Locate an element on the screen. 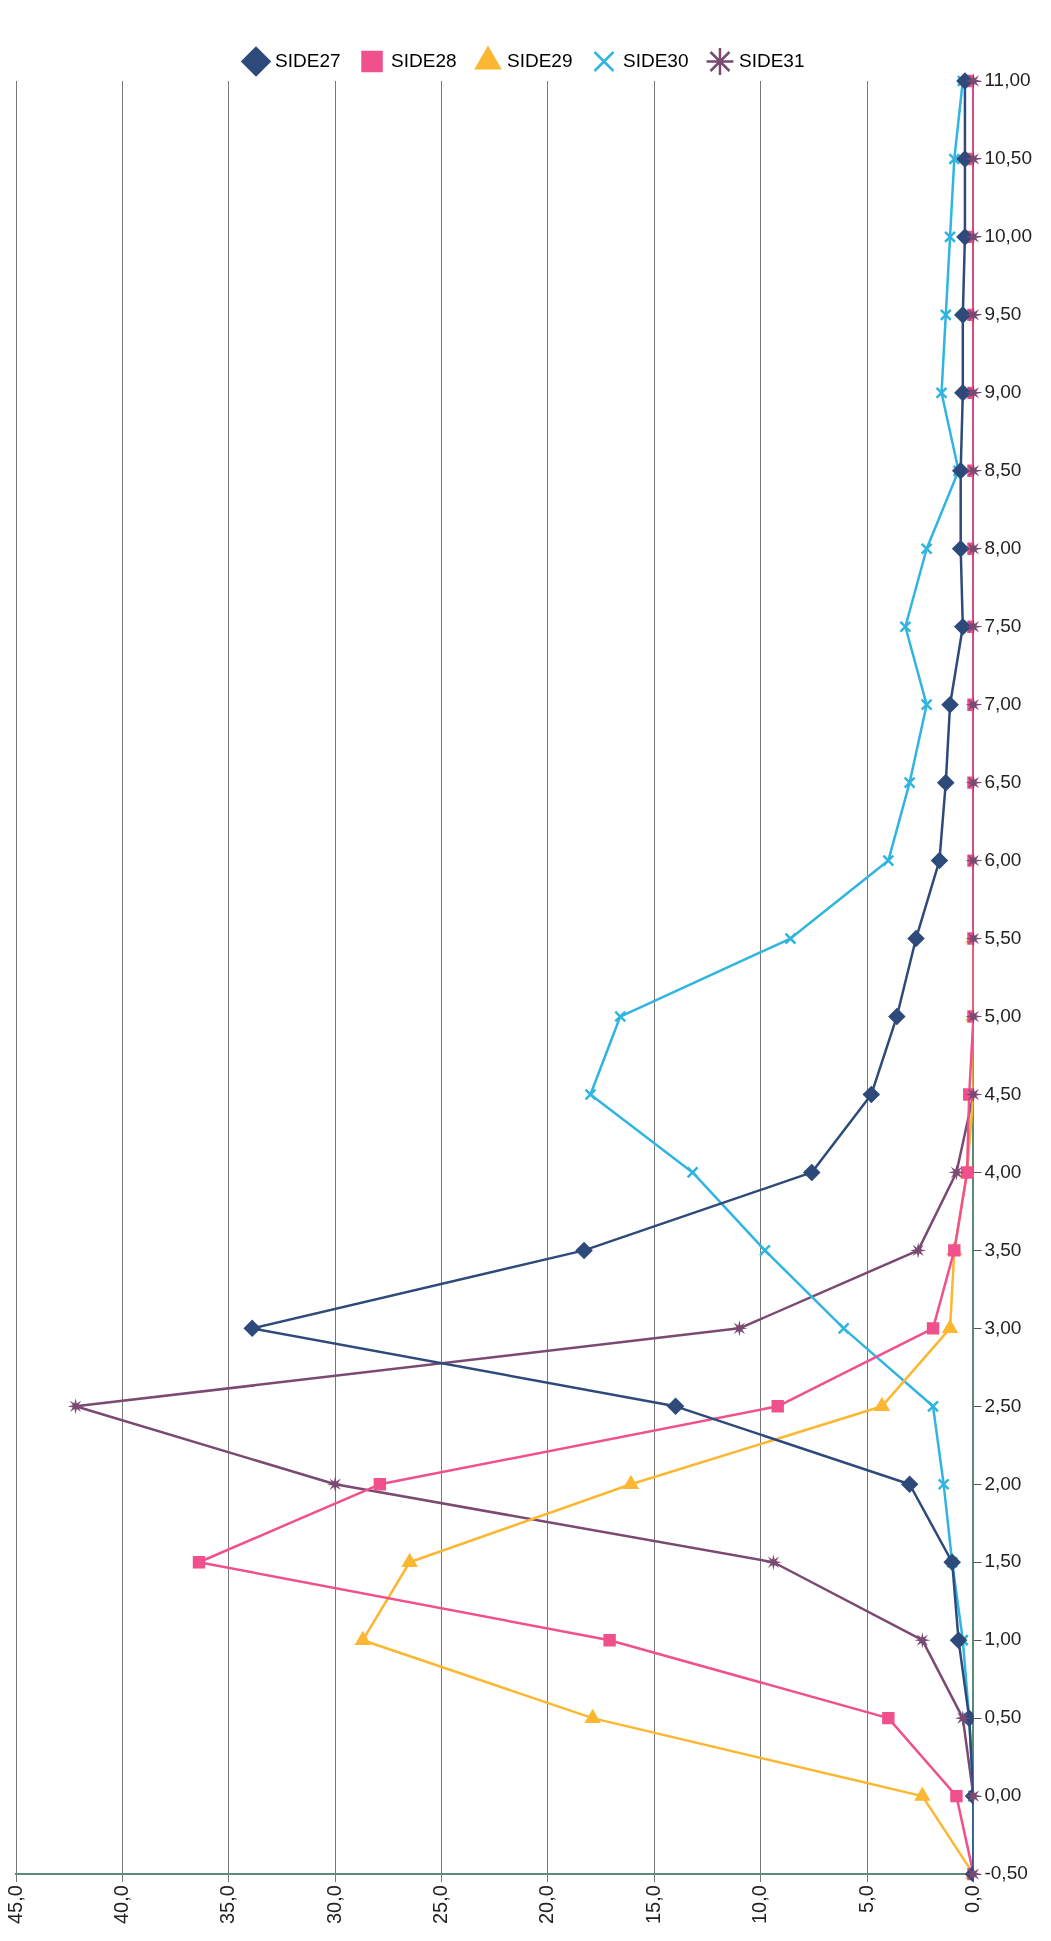 Image resolution: width=1051 pixels, height=1941 pixels. y-tick-label: 7,50 is located at coordinates (1003, 625).